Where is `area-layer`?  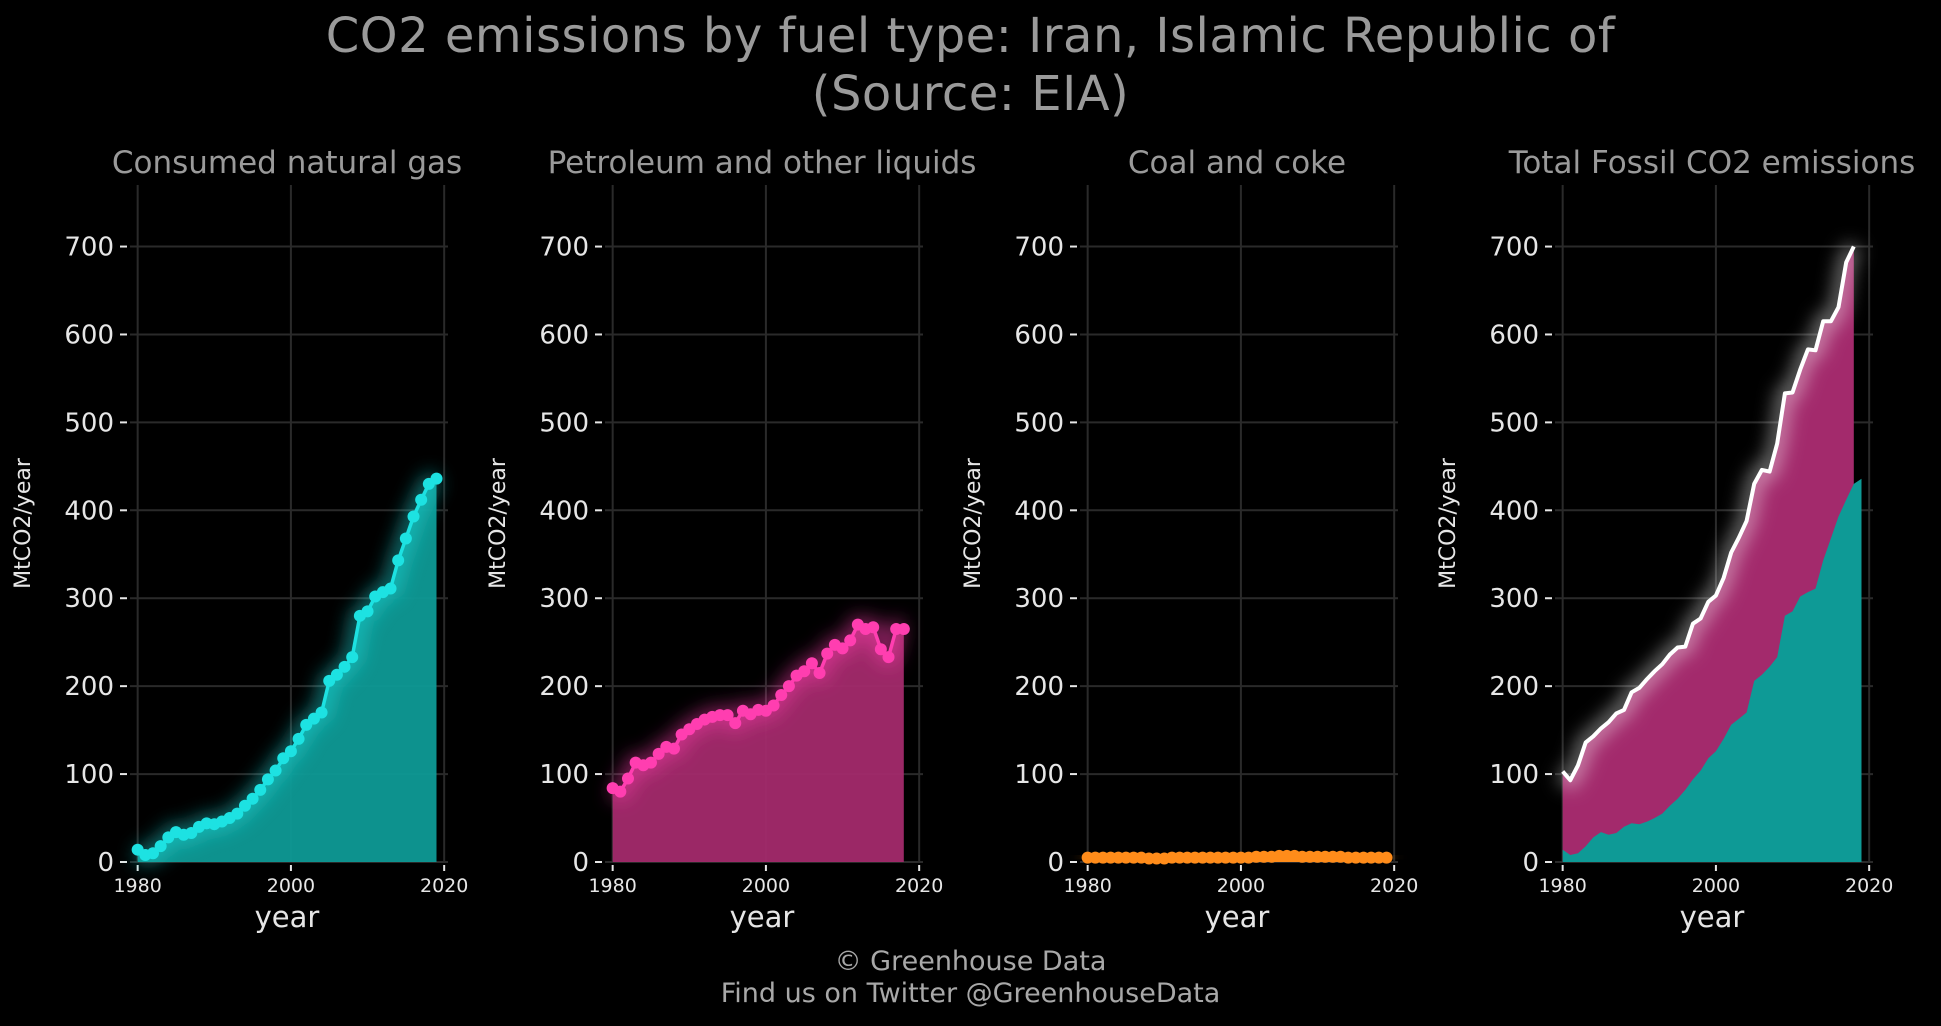 area-layer is located at coordinates (1712, 670).